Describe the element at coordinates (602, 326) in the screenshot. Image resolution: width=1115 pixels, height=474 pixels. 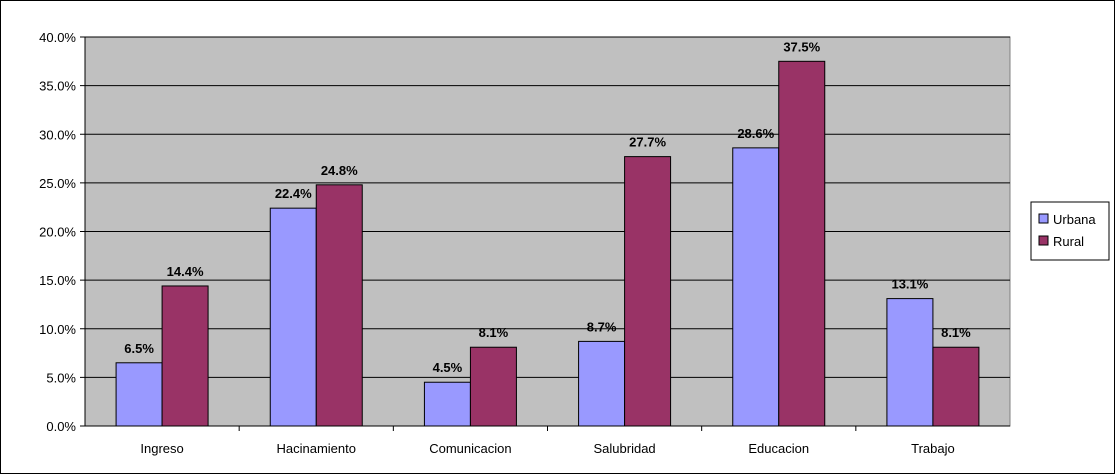
I see `data-label-urbana: 8.7%` at that location.